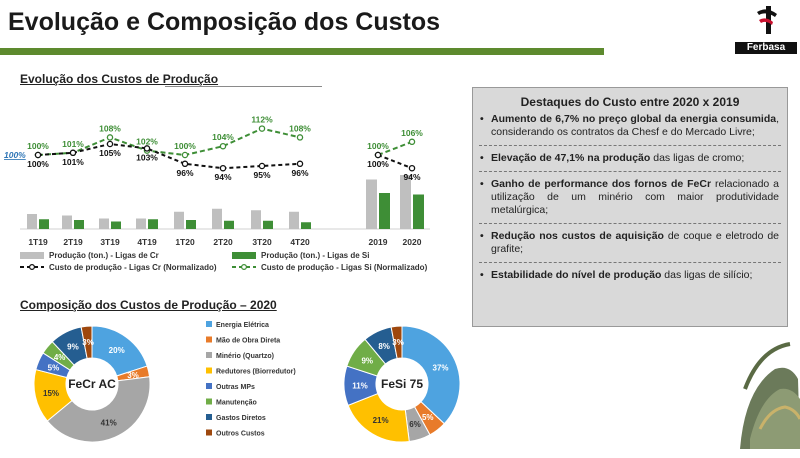  What do you see at coordinates (236, 403) in the screenshot?
I see `legend-label: Manutenção` at bounding box center [236, 403].